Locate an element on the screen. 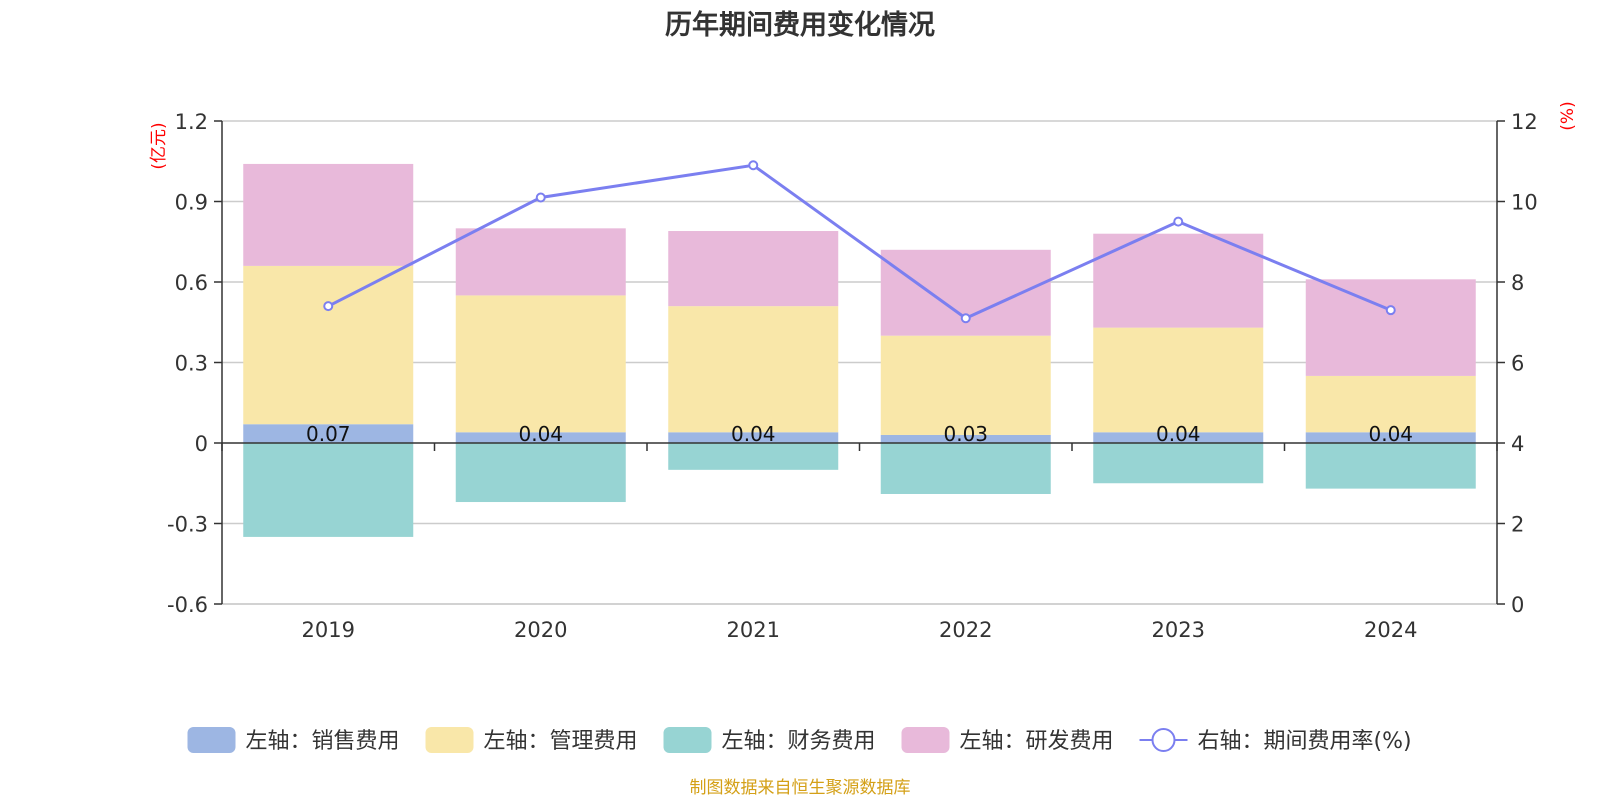 This screenshot has height=800, width=1600. left-tick-label: 0.6 is located at coordinates (191, 283).